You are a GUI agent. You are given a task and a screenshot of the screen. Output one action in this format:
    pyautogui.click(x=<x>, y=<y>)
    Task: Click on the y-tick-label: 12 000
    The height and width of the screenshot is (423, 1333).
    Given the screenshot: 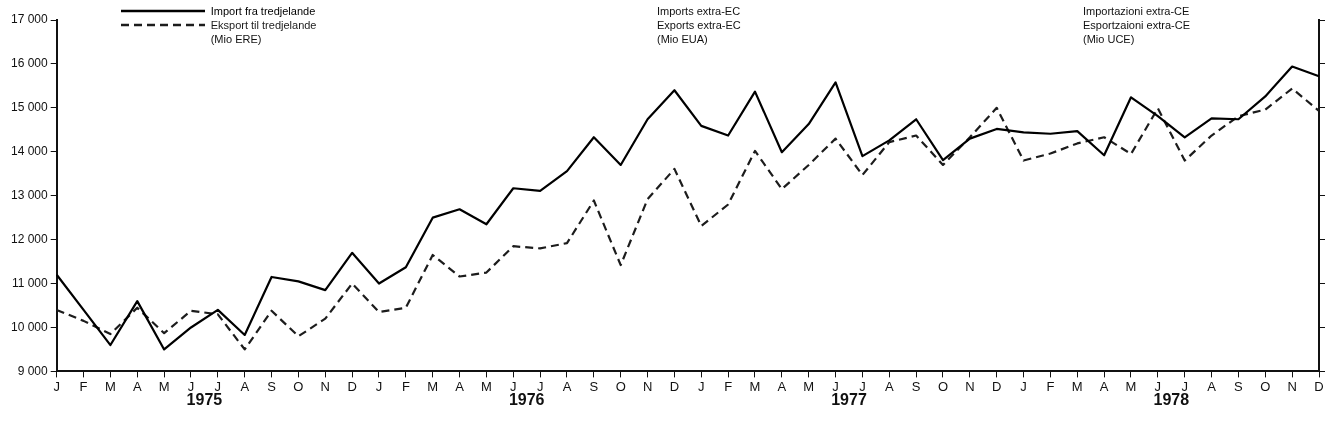 What is the action you would take?
    pyautogui.click(x=30, y=238)
    